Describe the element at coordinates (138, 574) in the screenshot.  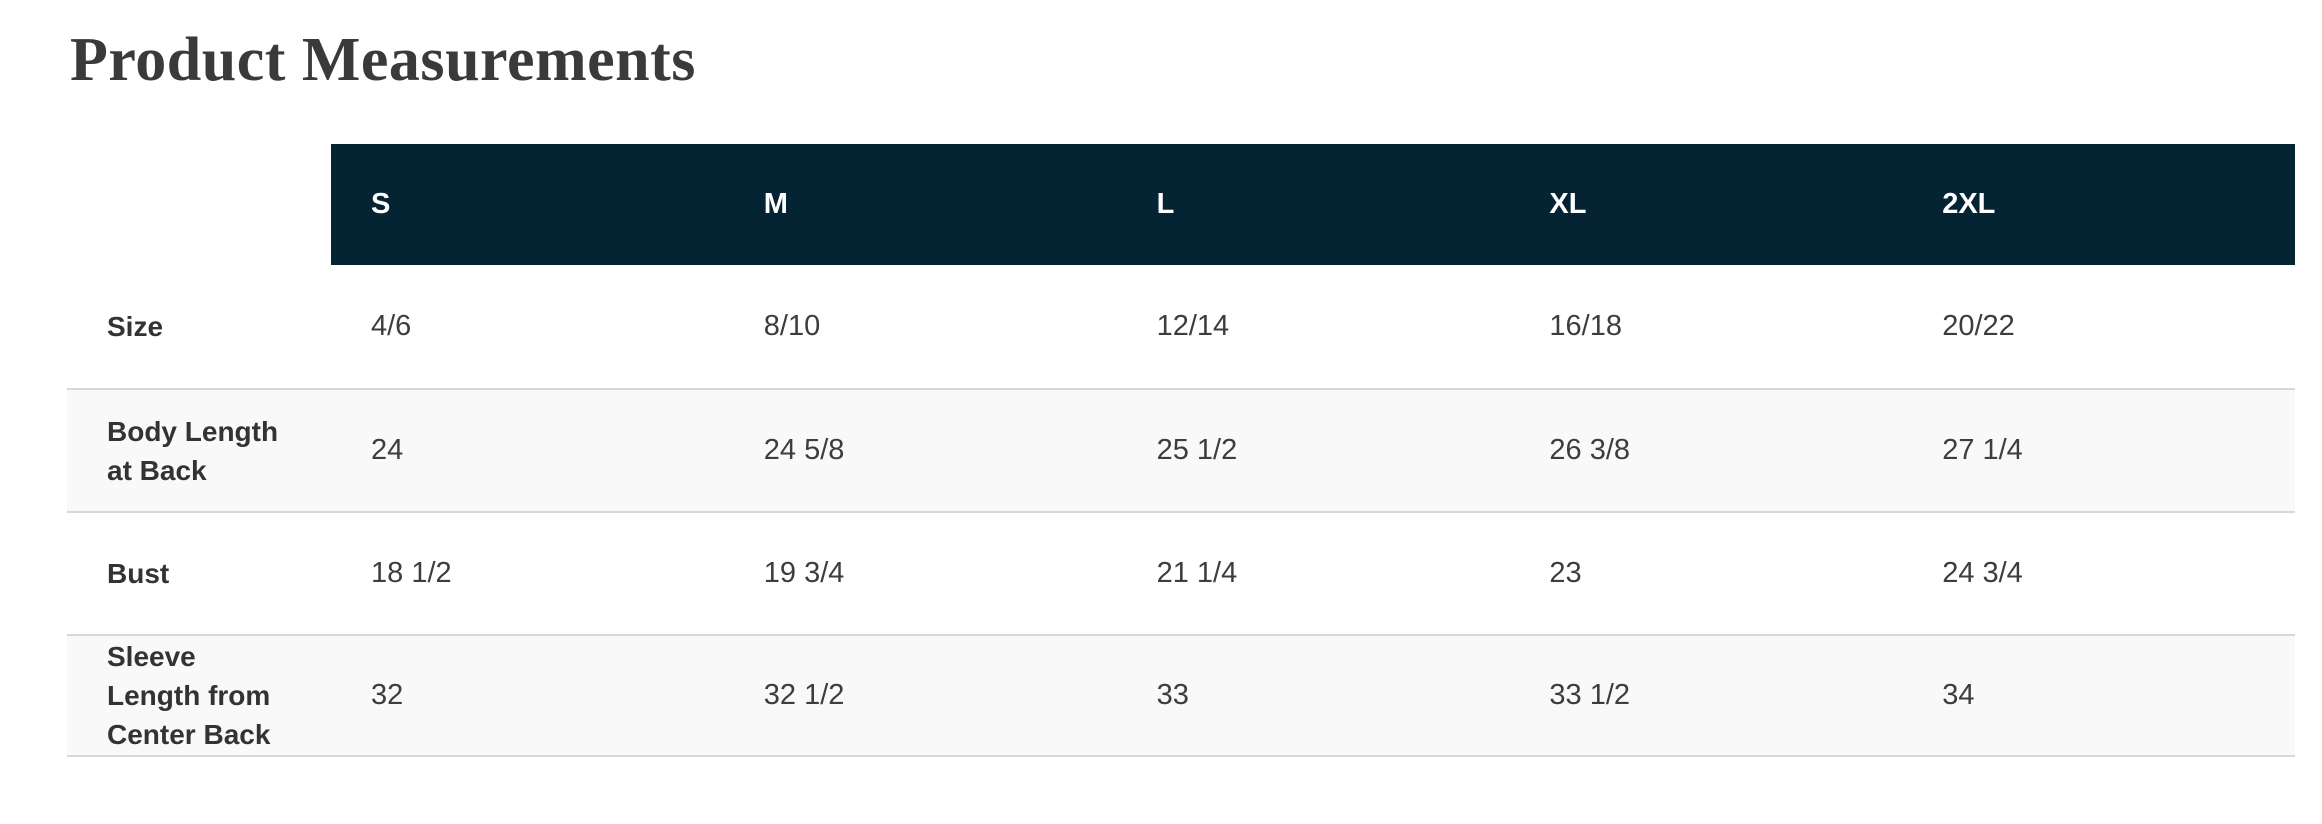
I see `row-label-text: Bust` at that location.